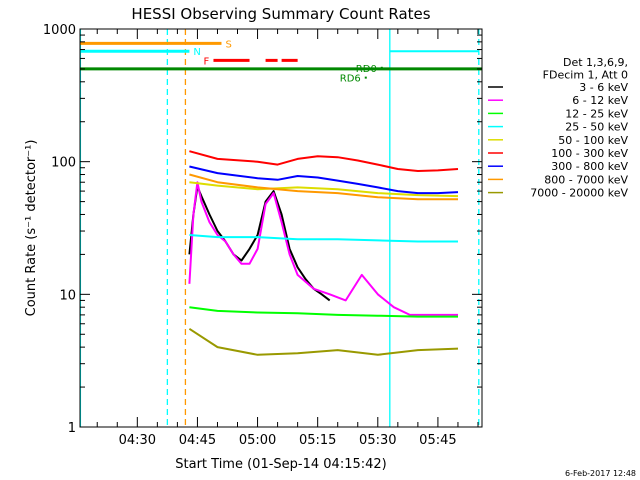 The width and height of the screenshot is (640, 480). What do you see at coordinates (589, 166) in the screenshot?
I see `legend-entry: 300 - 800 keV` at bounding box center [589, 166].